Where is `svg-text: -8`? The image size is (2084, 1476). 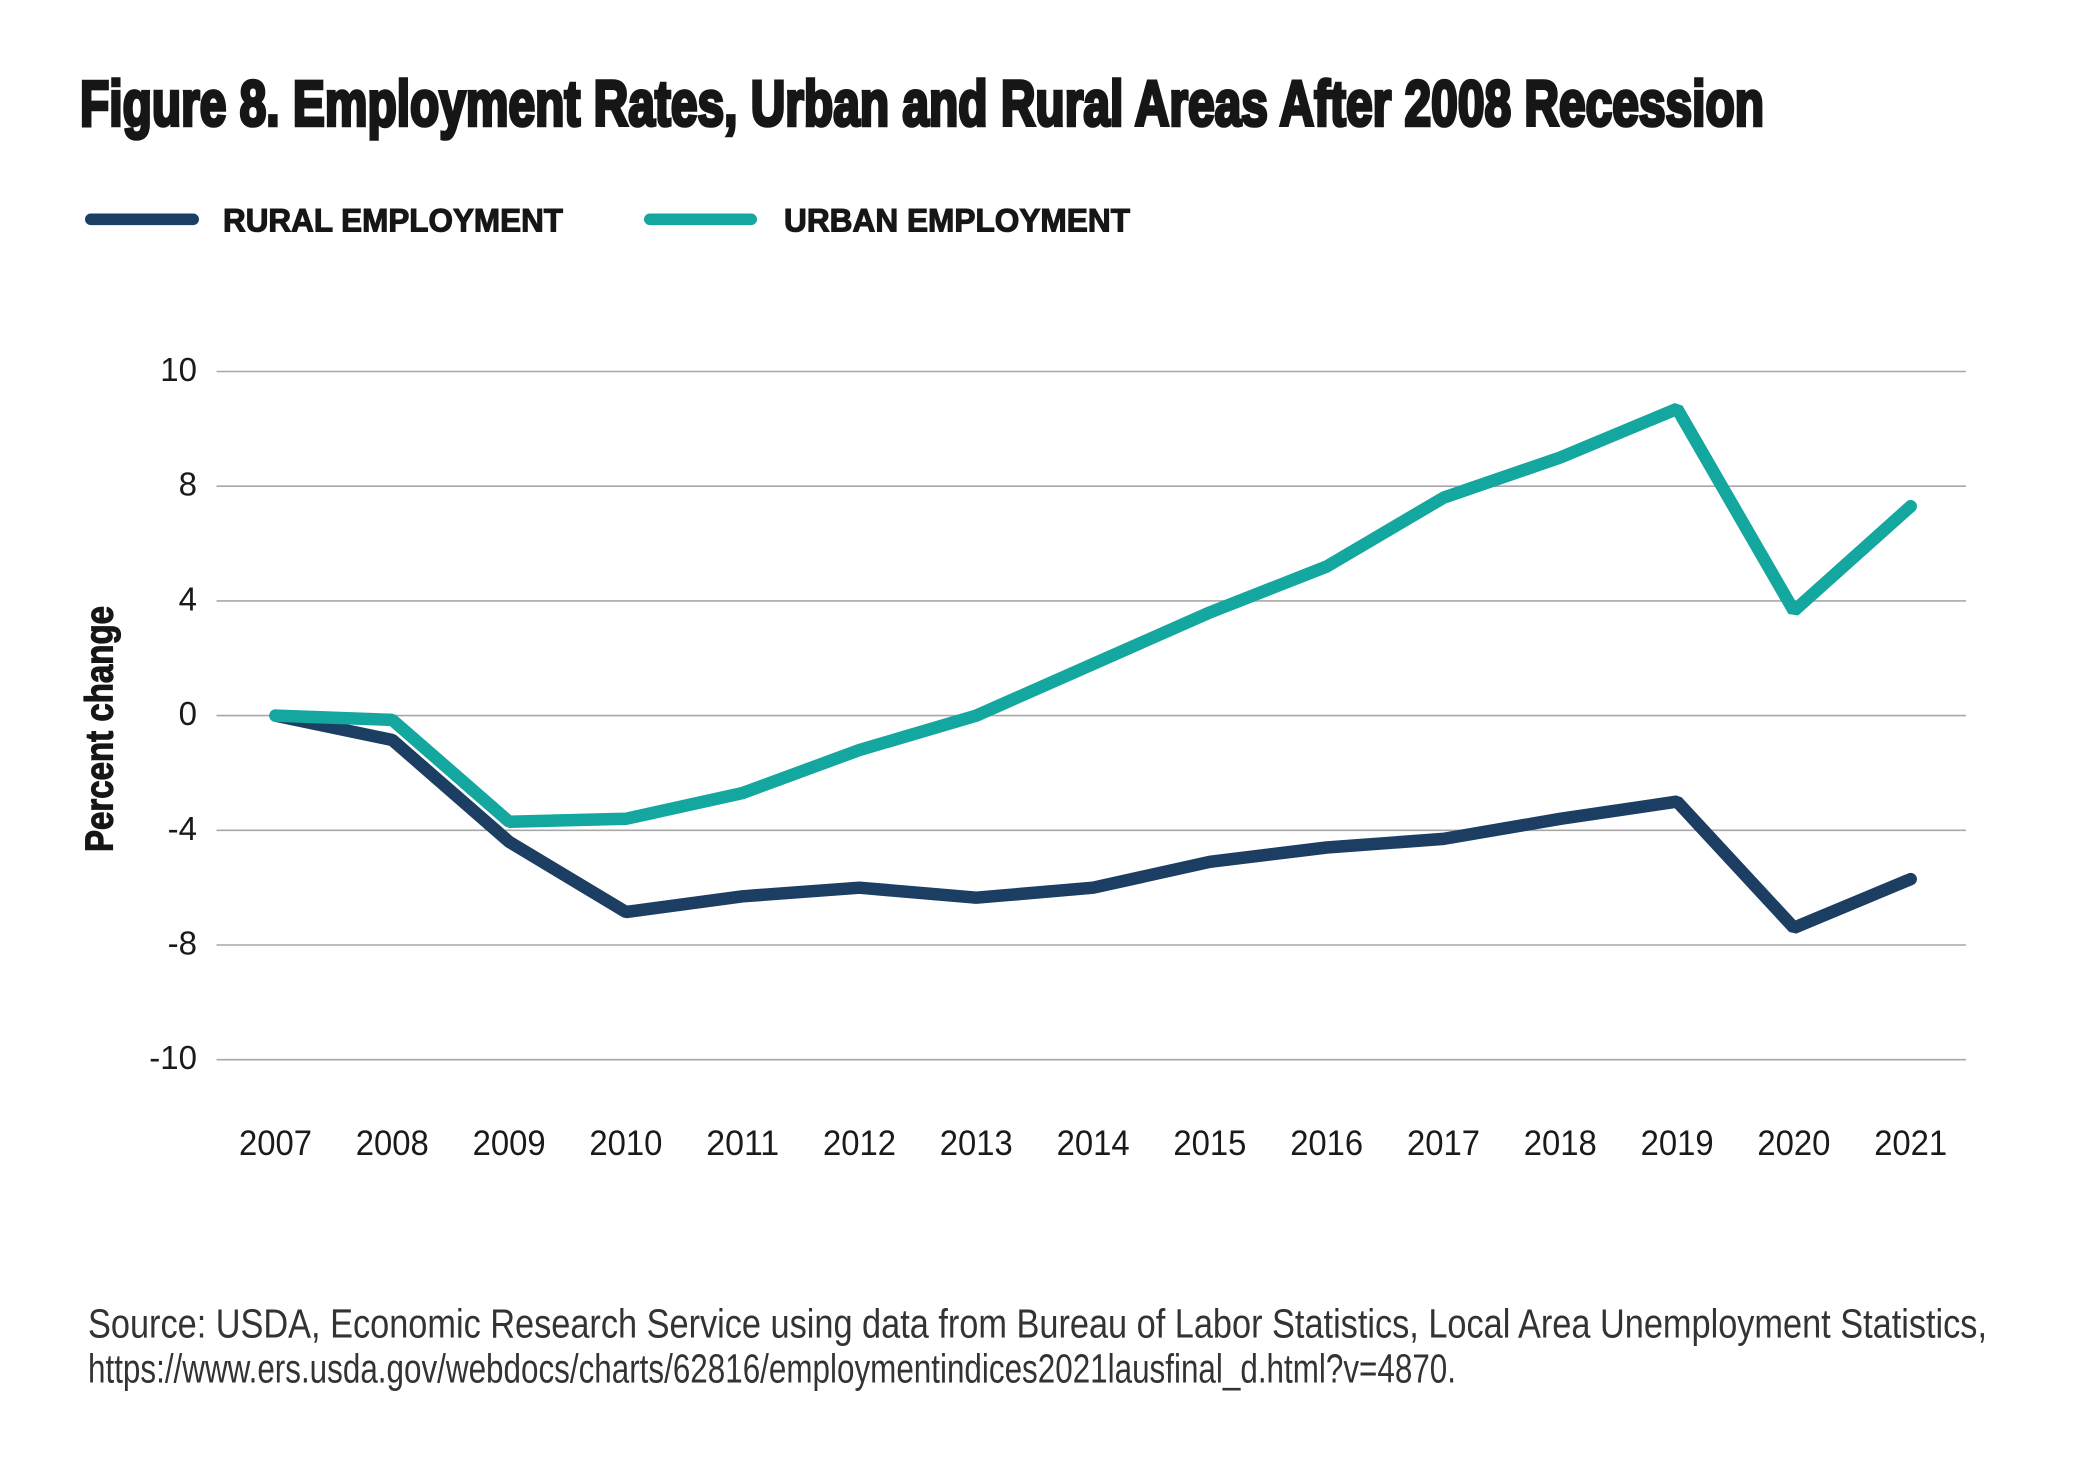
svg-text: -8 is located at coordinates (182, 943).